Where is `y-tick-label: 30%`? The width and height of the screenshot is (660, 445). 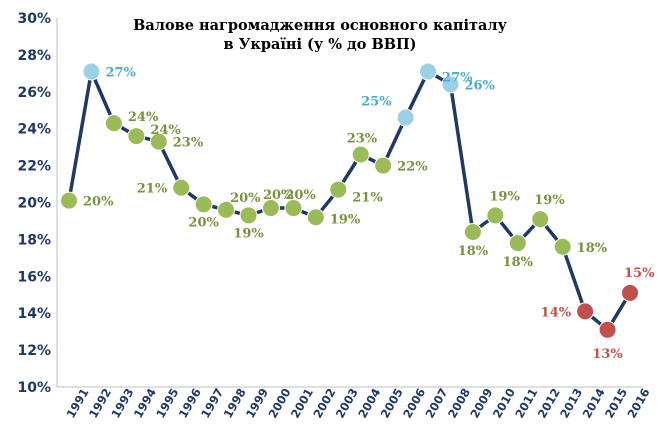
y-tick-label: 30% is located at coordinates (34, 19).